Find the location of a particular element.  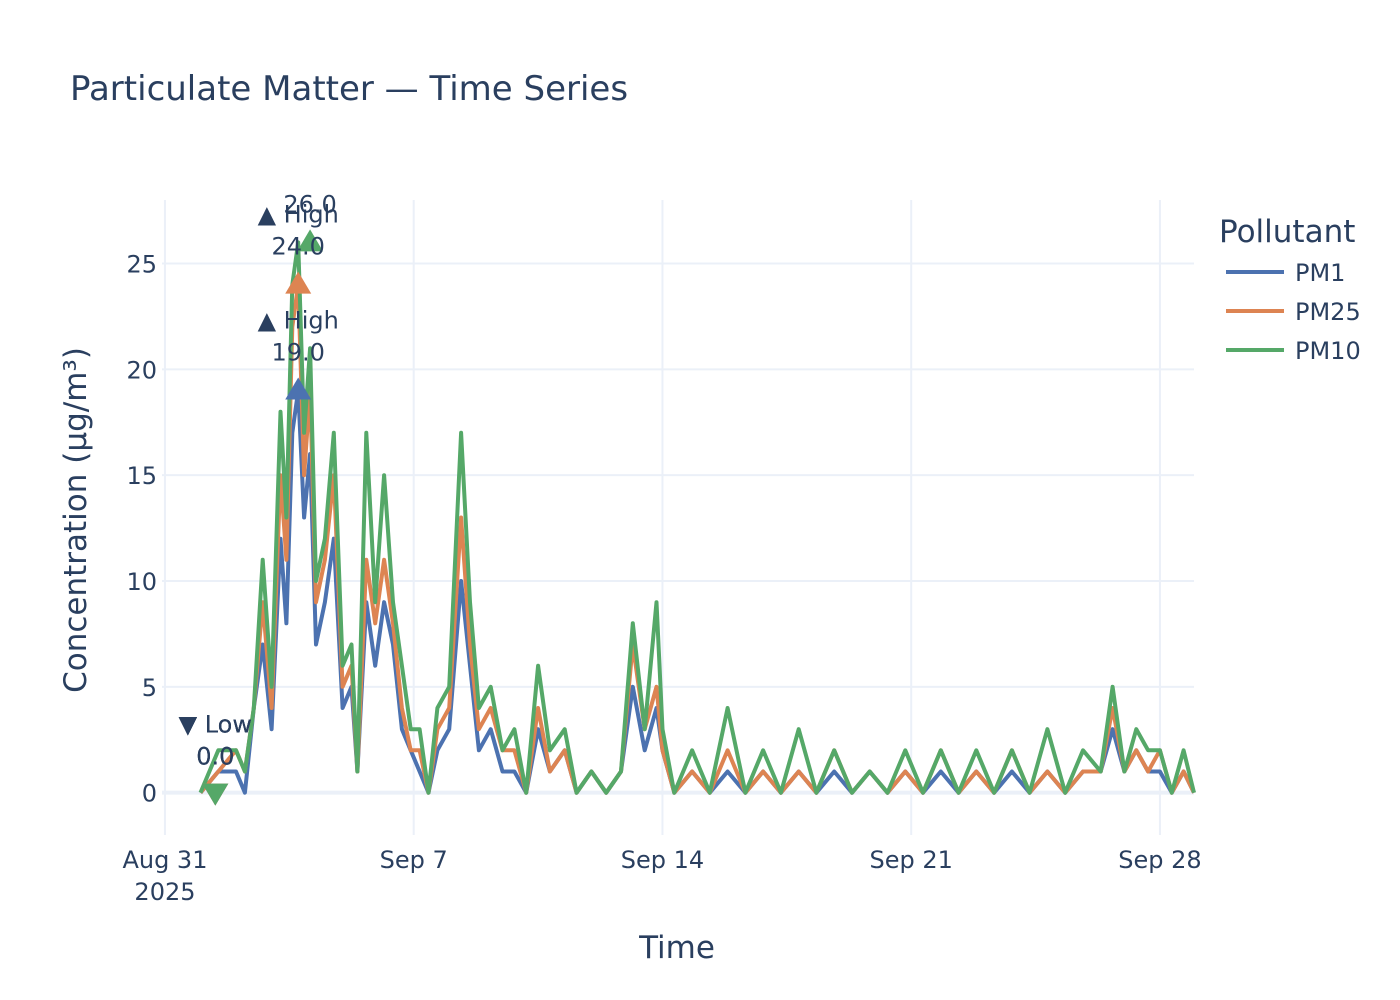

annotation-value: 26.0 is located at coordinates (309, 204).